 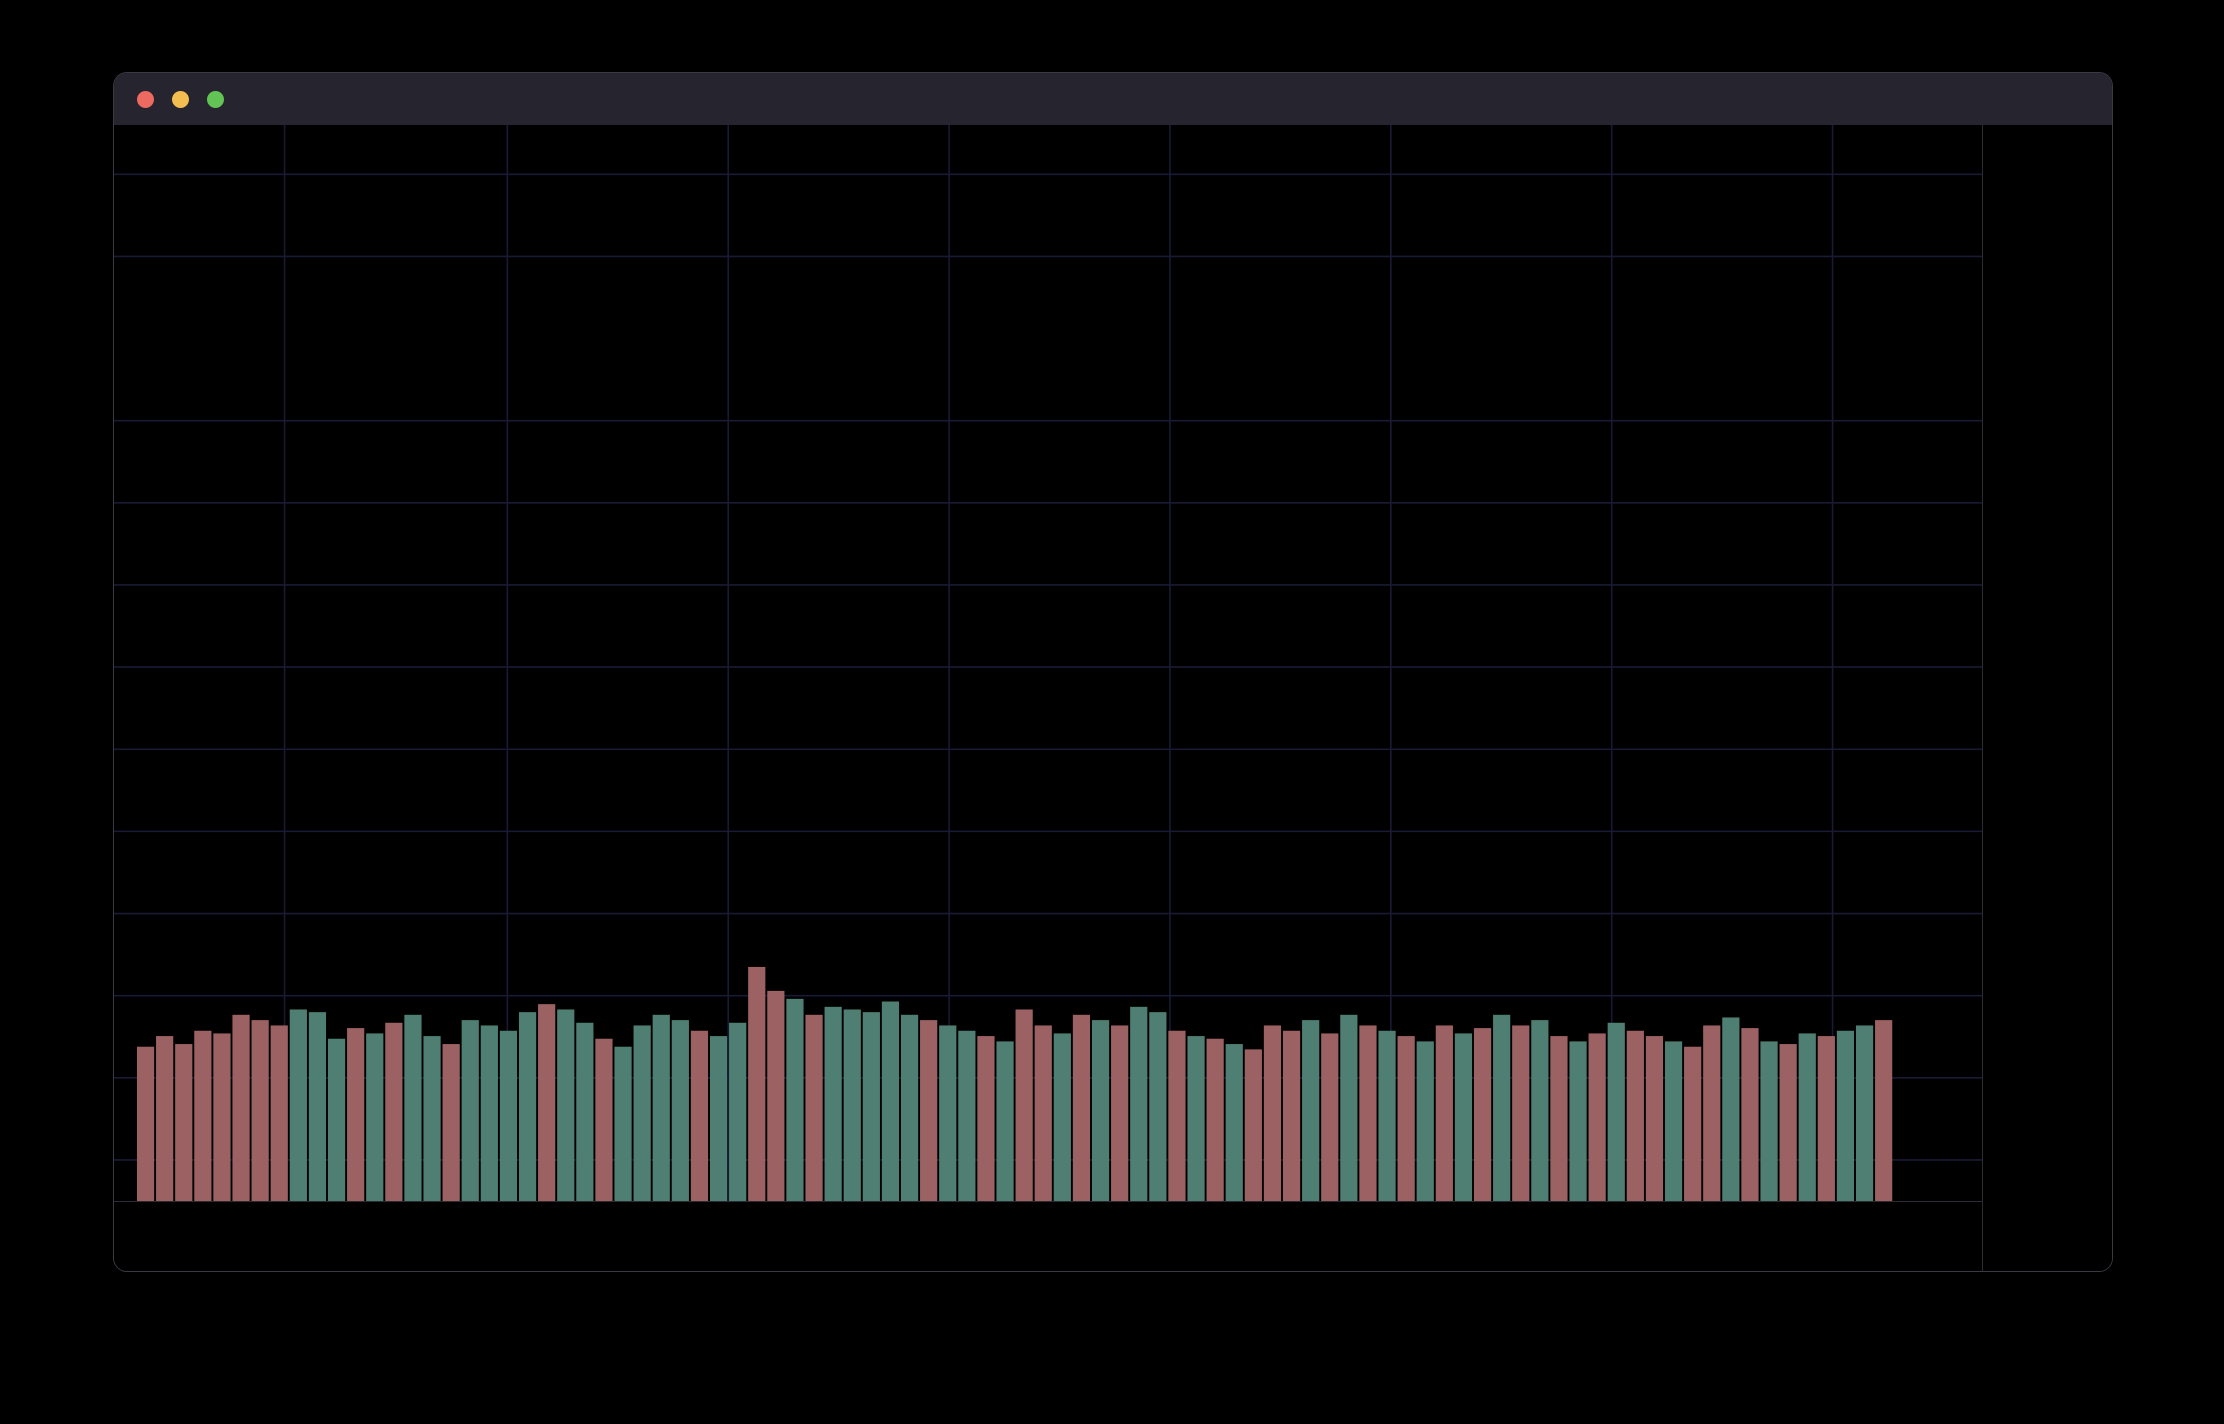 What do you see at coordinates (180, 99) in the screenshot?
I see `minimize-button` at bounding box center [180, 99].